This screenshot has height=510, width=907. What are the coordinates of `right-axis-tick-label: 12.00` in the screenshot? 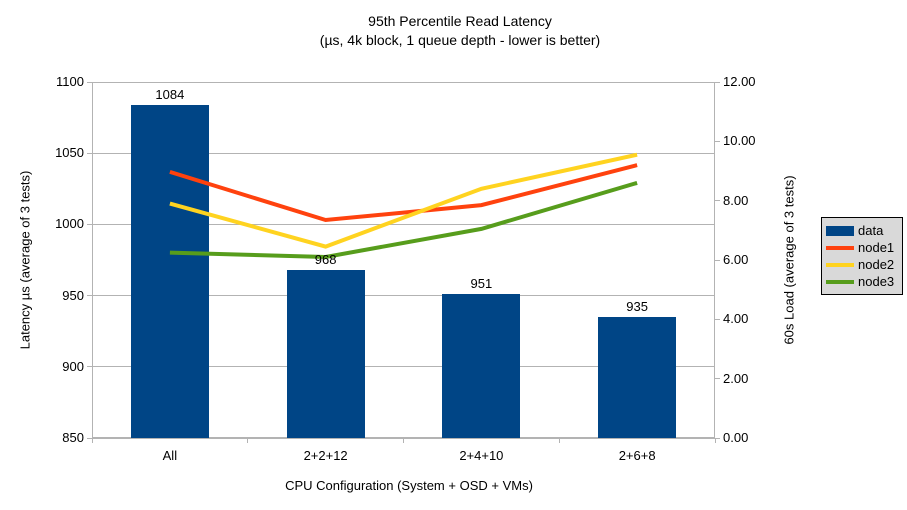 It's located at (739, 81).